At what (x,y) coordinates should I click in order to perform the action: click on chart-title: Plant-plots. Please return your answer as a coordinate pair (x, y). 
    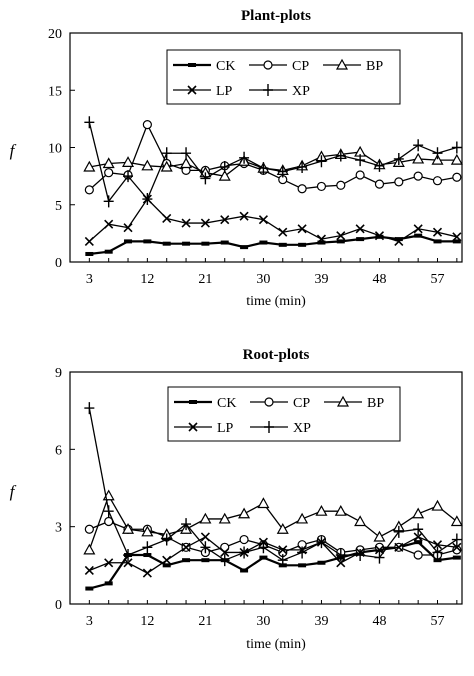
    Looking at the image, I should click on (276, 16).